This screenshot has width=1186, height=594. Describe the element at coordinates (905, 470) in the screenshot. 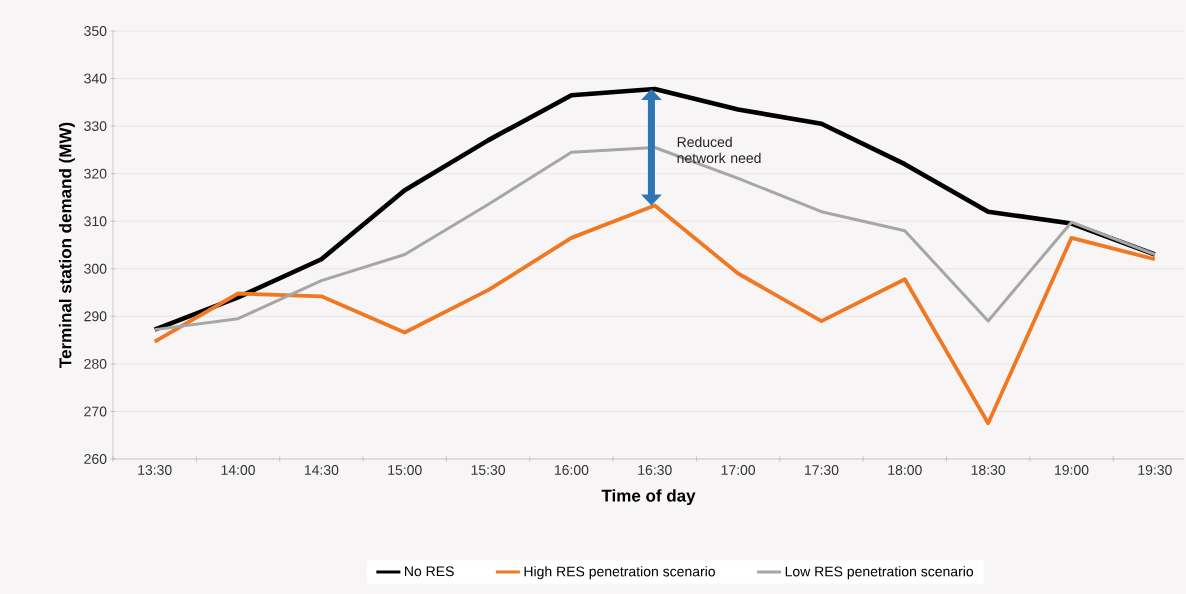

I see `x-tick-label: 18:00` at that location.